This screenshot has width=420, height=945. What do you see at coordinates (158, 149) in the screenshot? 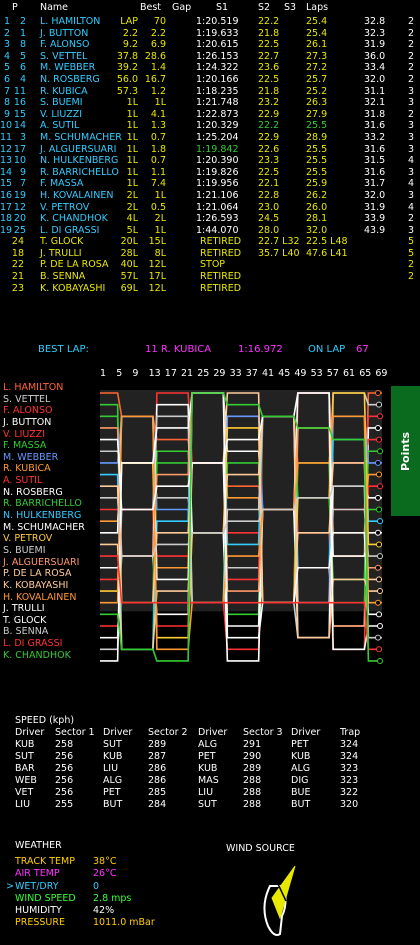
I see `timing-cell-gap: 1.8` at bounding box center [158, 149].